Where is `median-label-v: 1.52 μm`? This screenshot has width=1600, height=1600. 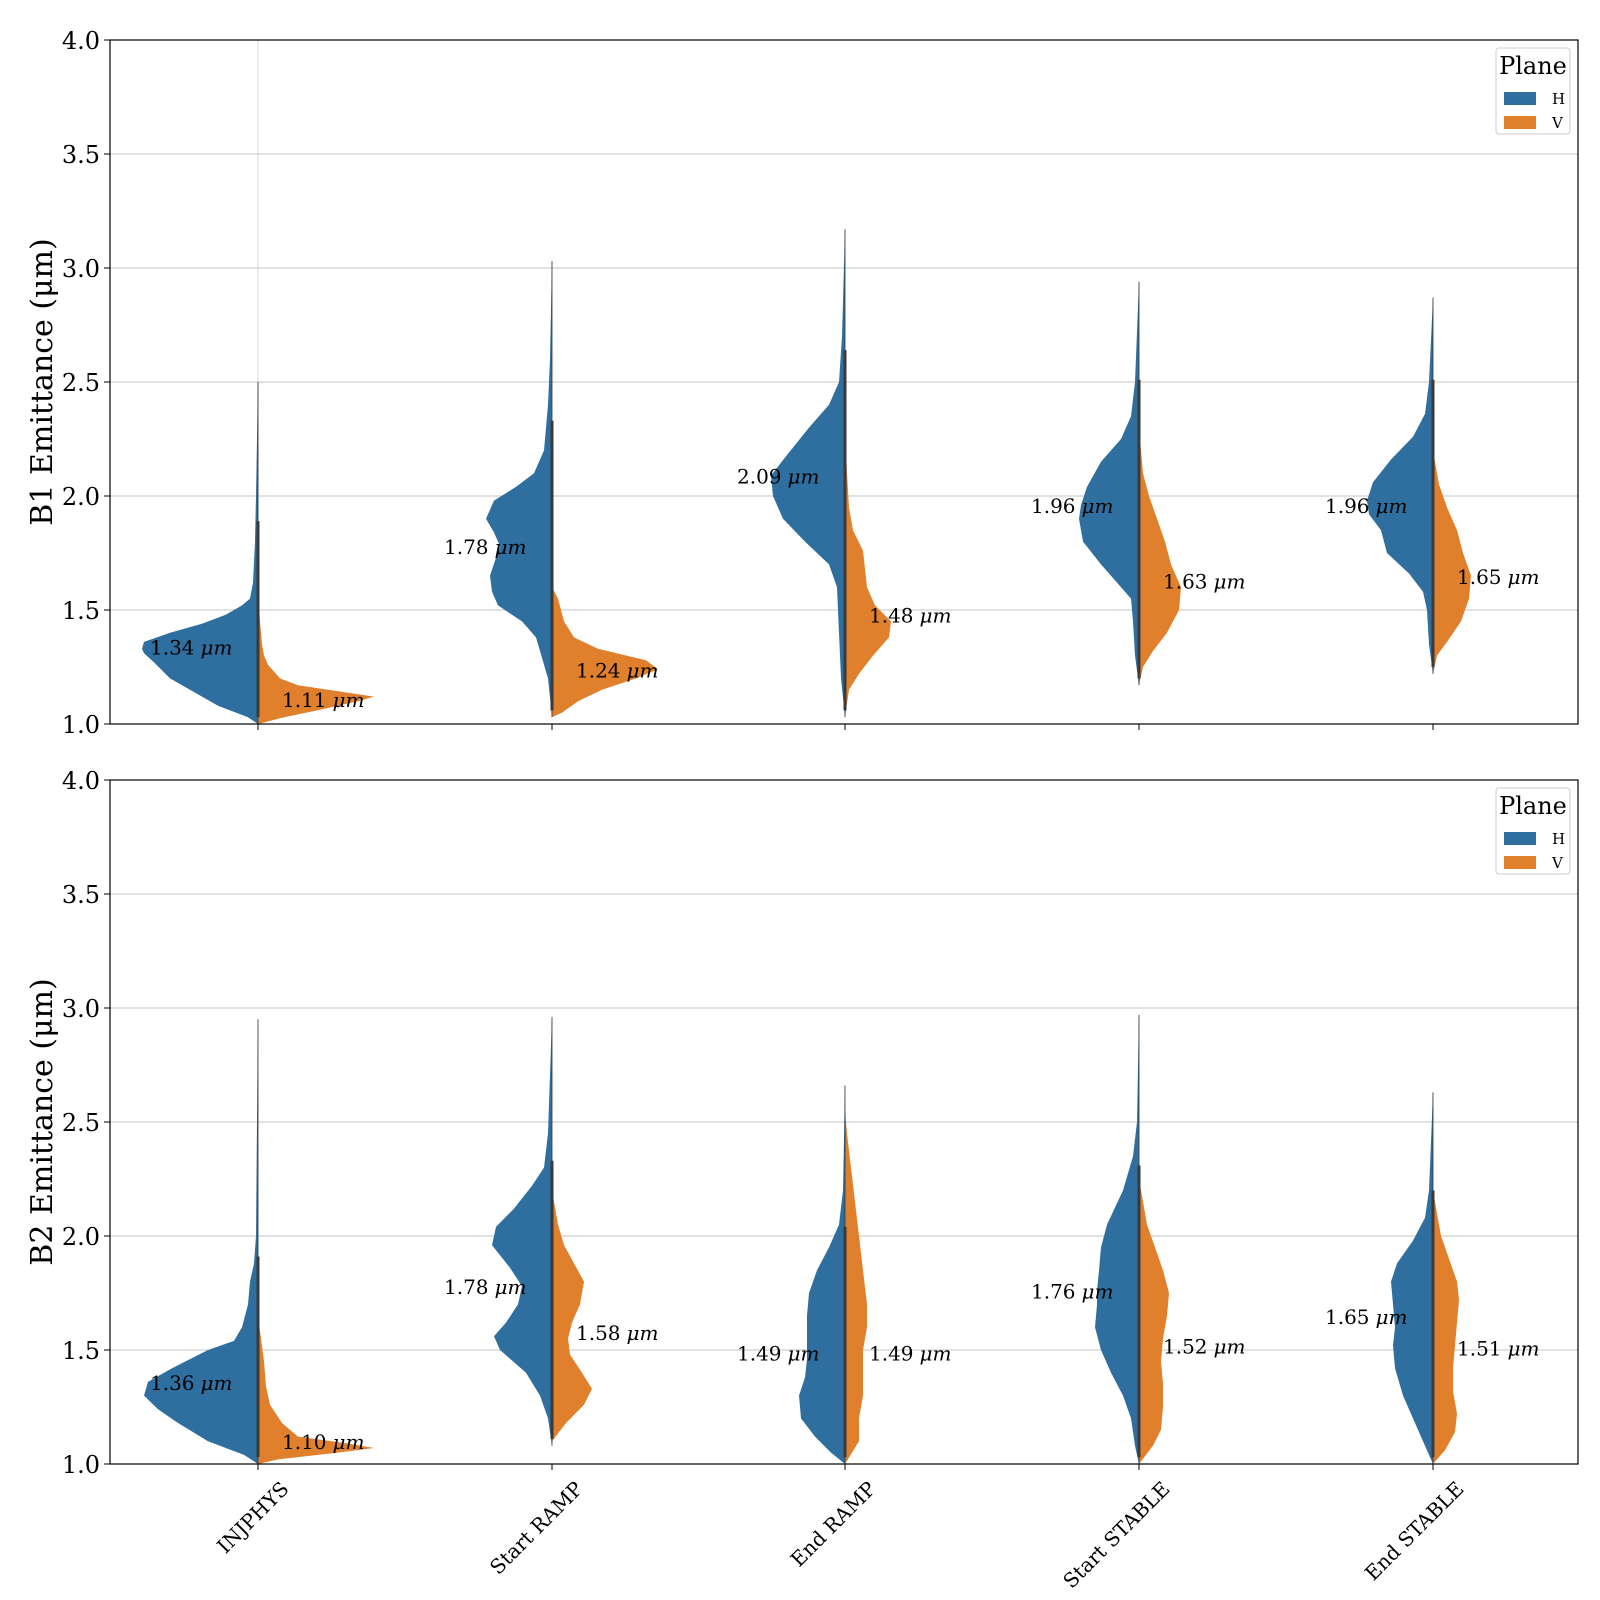
median-label-v: 1.52 μm is located at coordinates (1204, 1346).